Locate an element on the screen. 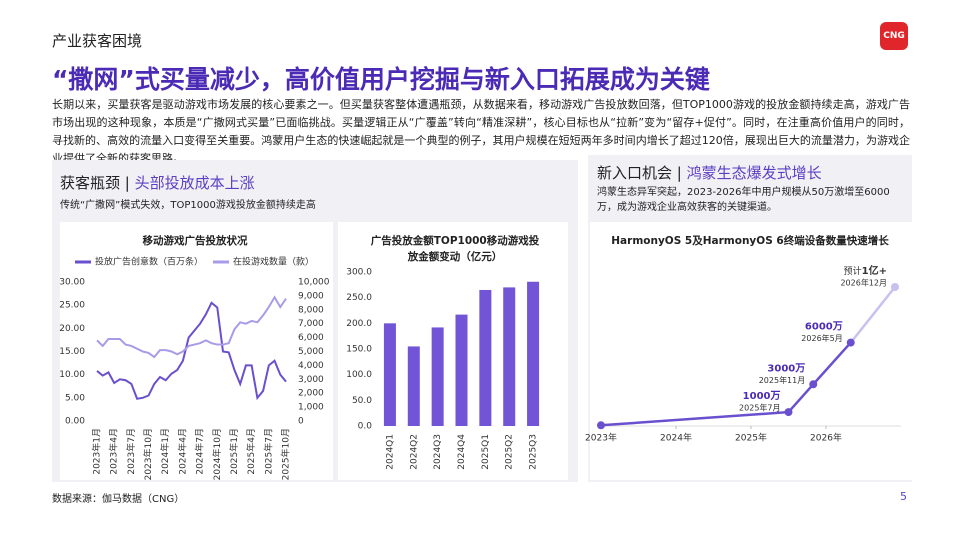 The height and width of the screenshot is (540, 960). heading-highlight: 鸿蒙生态爆发式增长 is located at coordinates (754, 173).